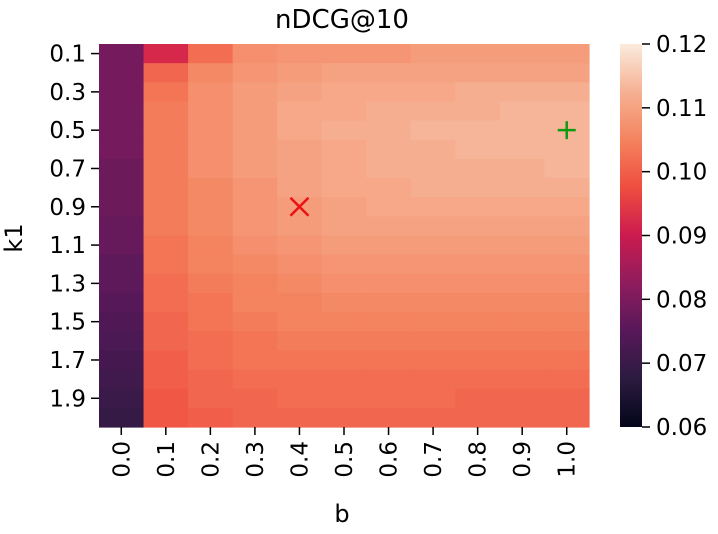 The image size is (718, 534). I want to click on x-tick-label: 0.3, so click(256, 459).